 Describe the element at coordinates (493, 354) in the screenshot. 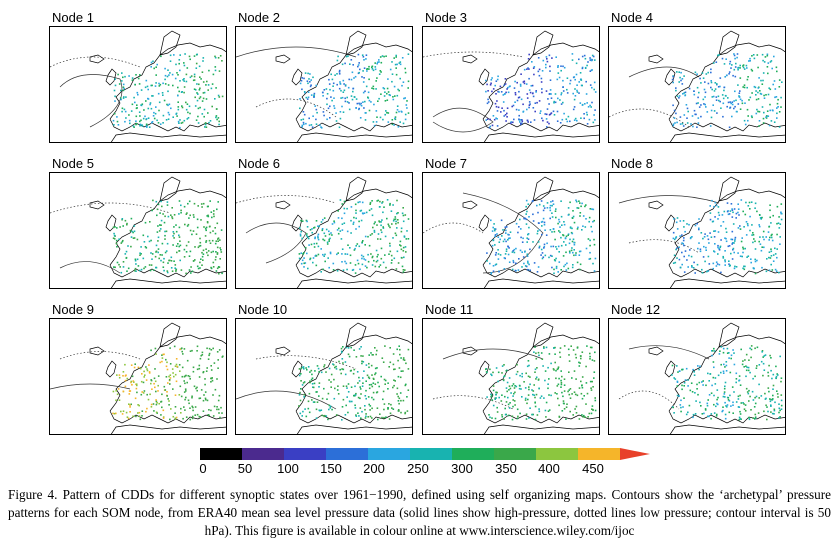

I see `isobar-high-pressure` at that location.